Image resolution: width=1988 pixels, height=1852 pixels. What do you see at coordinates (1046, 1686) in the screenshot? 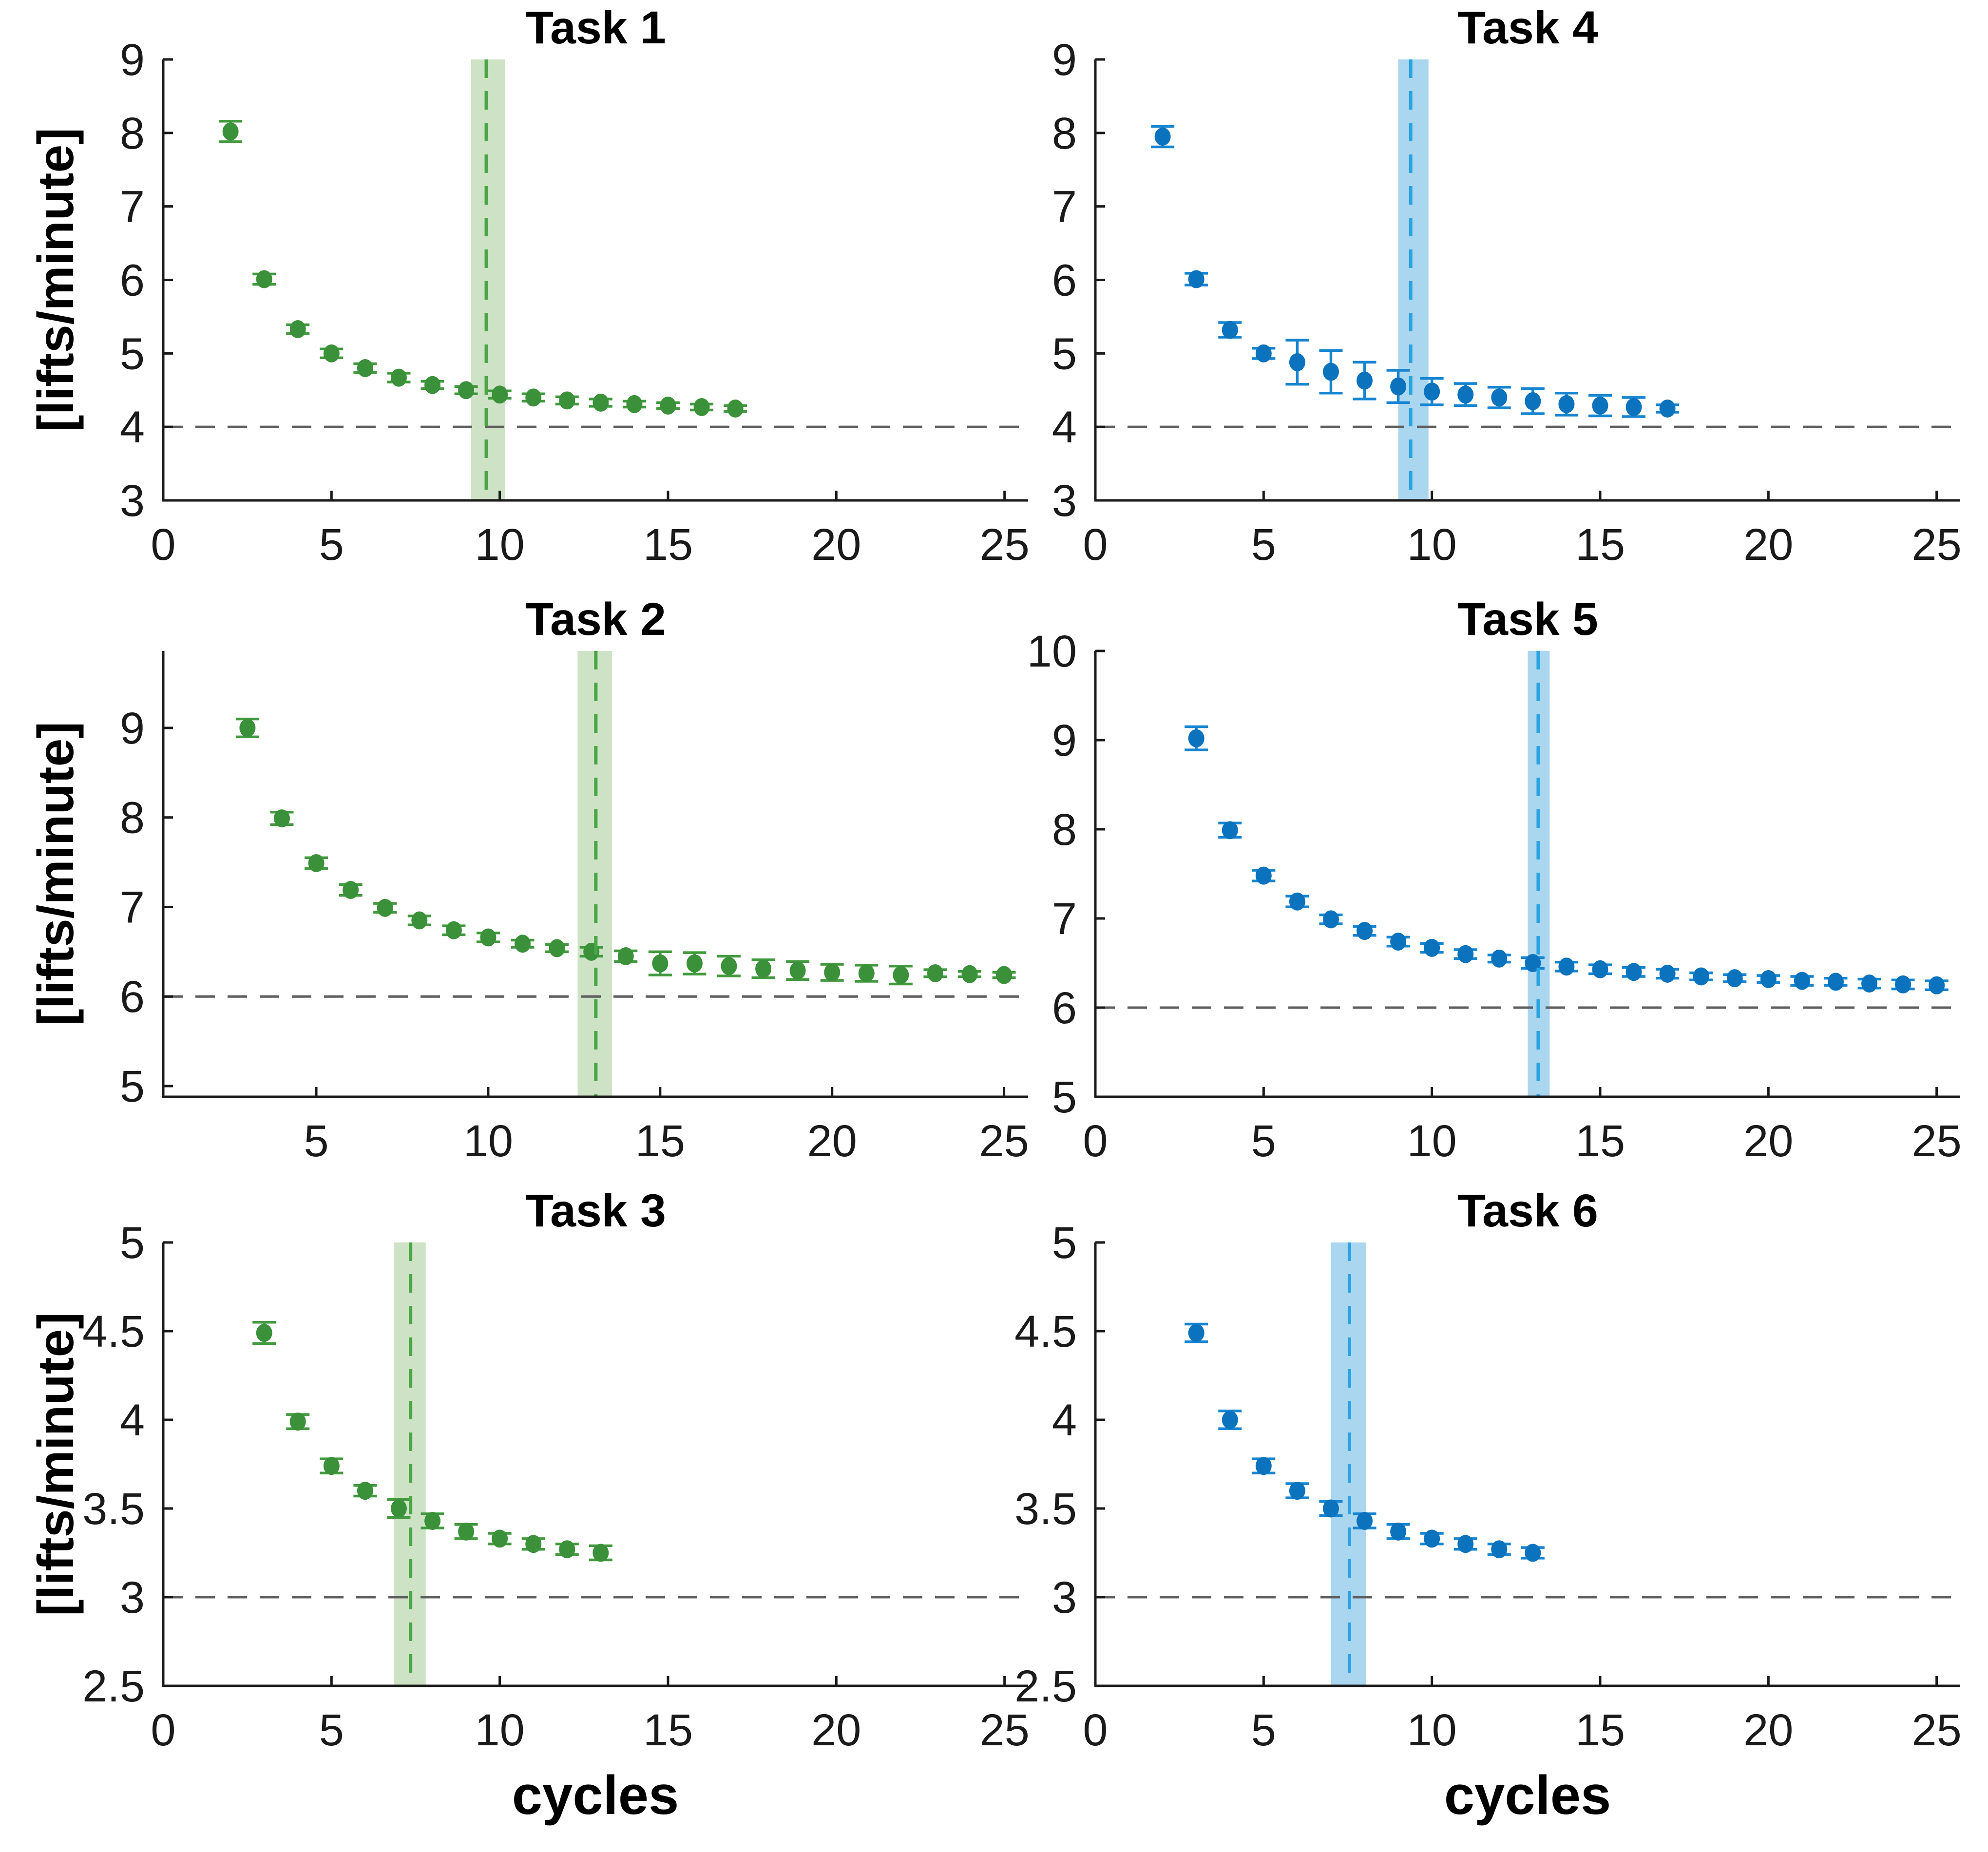
I see `y-tick-label: 2.5` at bounding box center [1046, 1686].